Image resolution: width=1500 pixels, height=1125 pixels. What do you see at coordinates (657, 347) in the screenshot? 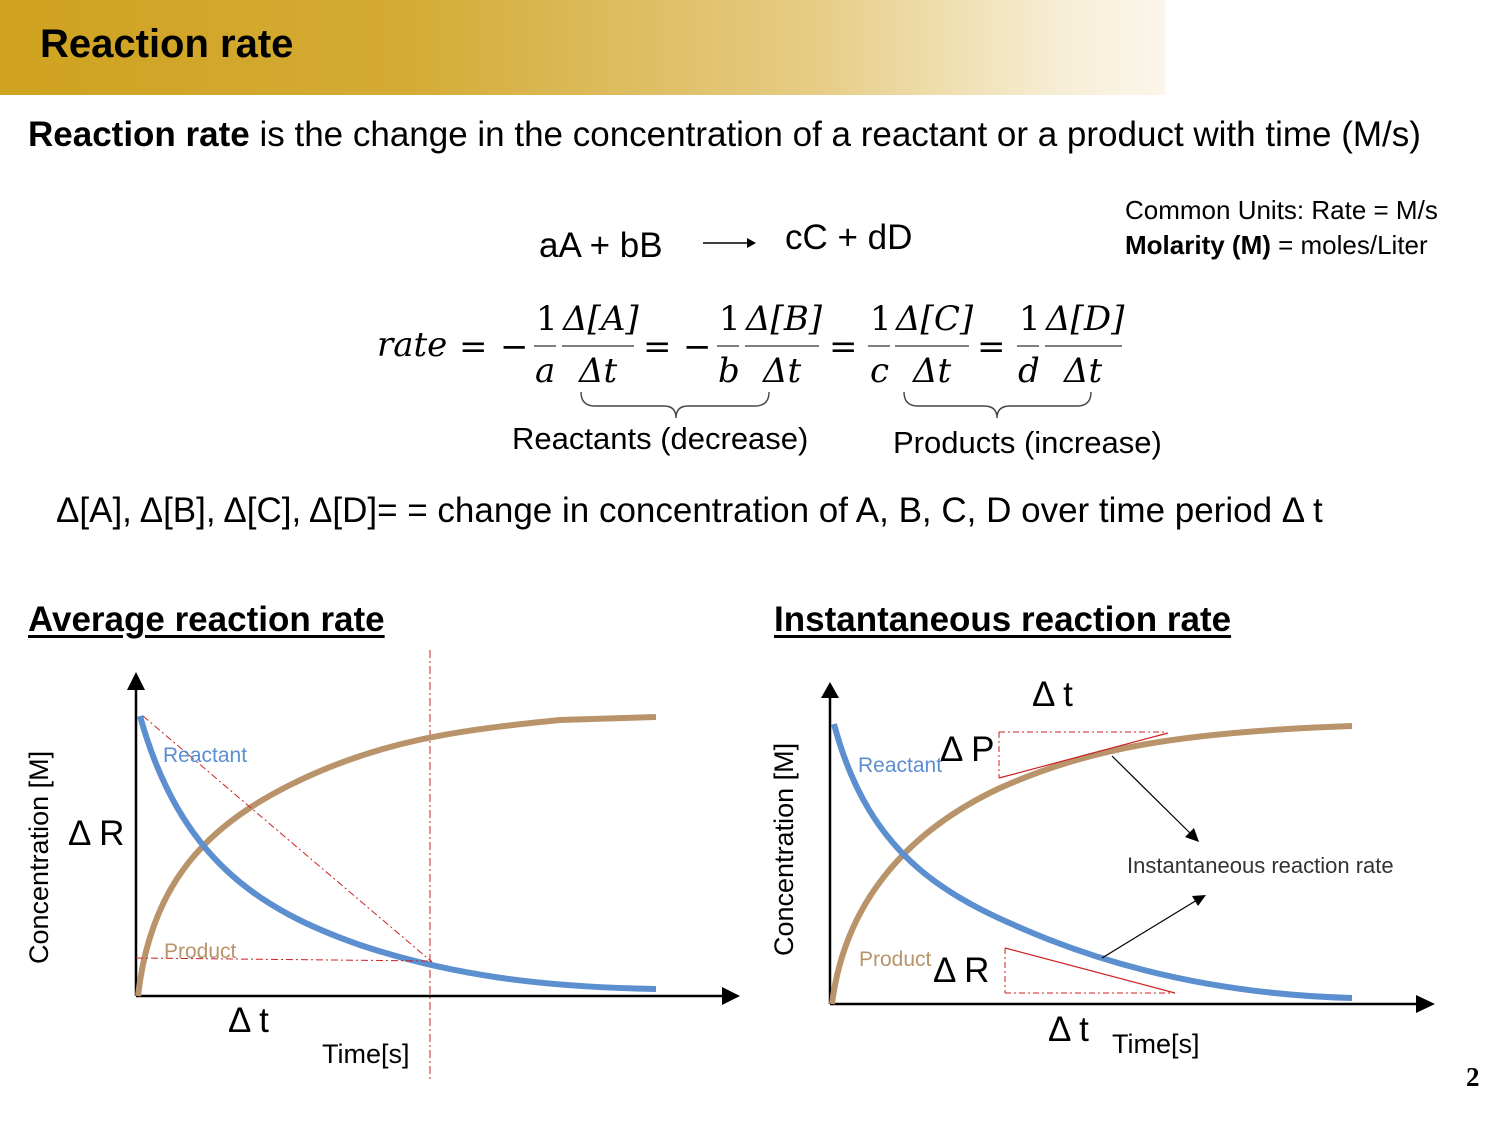
I see `formula-equals-2: =` at bounding box center [657, 347].